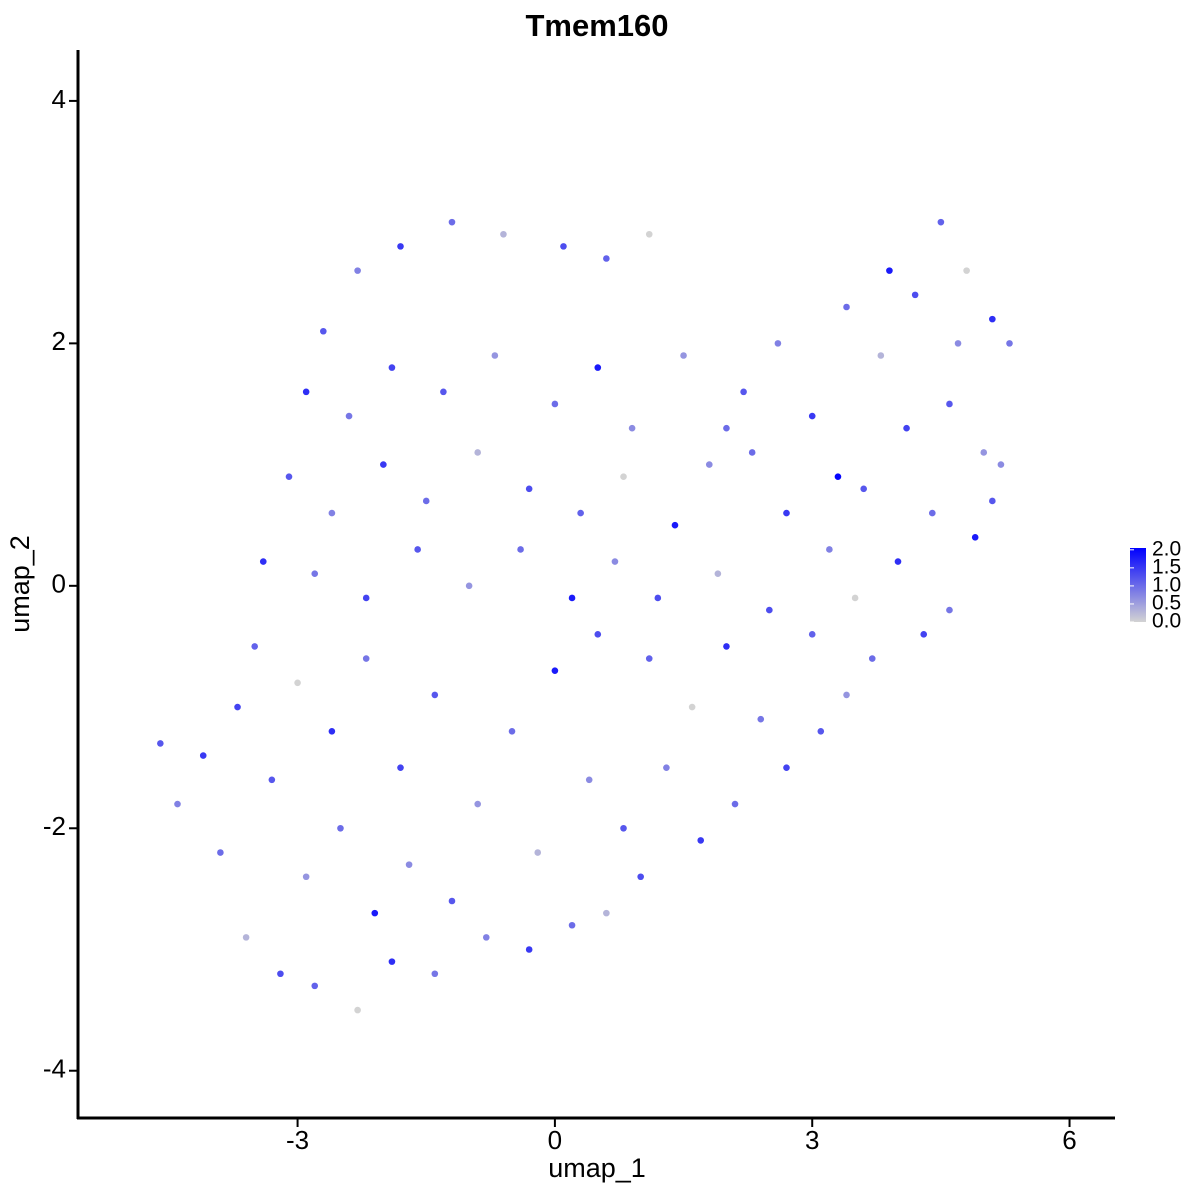 Image resolution: width=1200 pixels, height=1200 pixels. Describe the element at coordinates (54, 1069) in the screenshot. I see `y-tick-label: -4` at that location.